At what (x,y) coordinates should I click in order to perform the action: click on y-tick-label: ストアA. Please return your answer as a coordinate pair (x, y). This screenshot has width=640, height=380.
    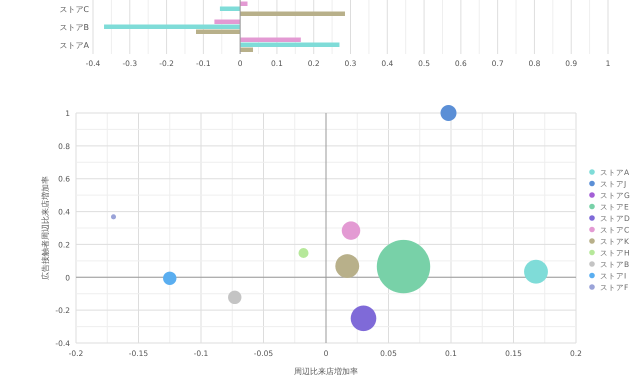
    Looking at the image, I should click on (75, 45).